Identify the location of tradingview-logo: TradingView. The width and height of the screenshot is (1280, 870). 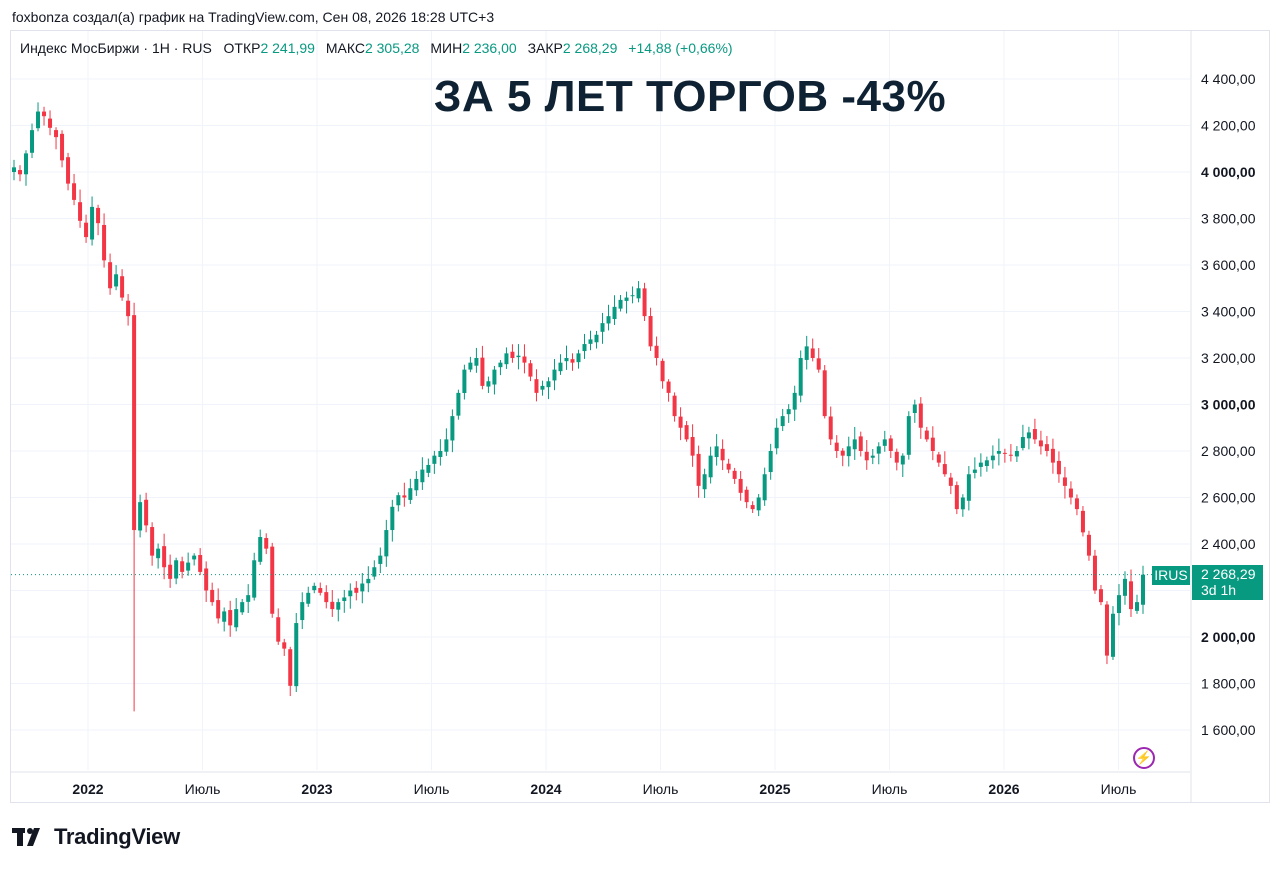
(96, 837).